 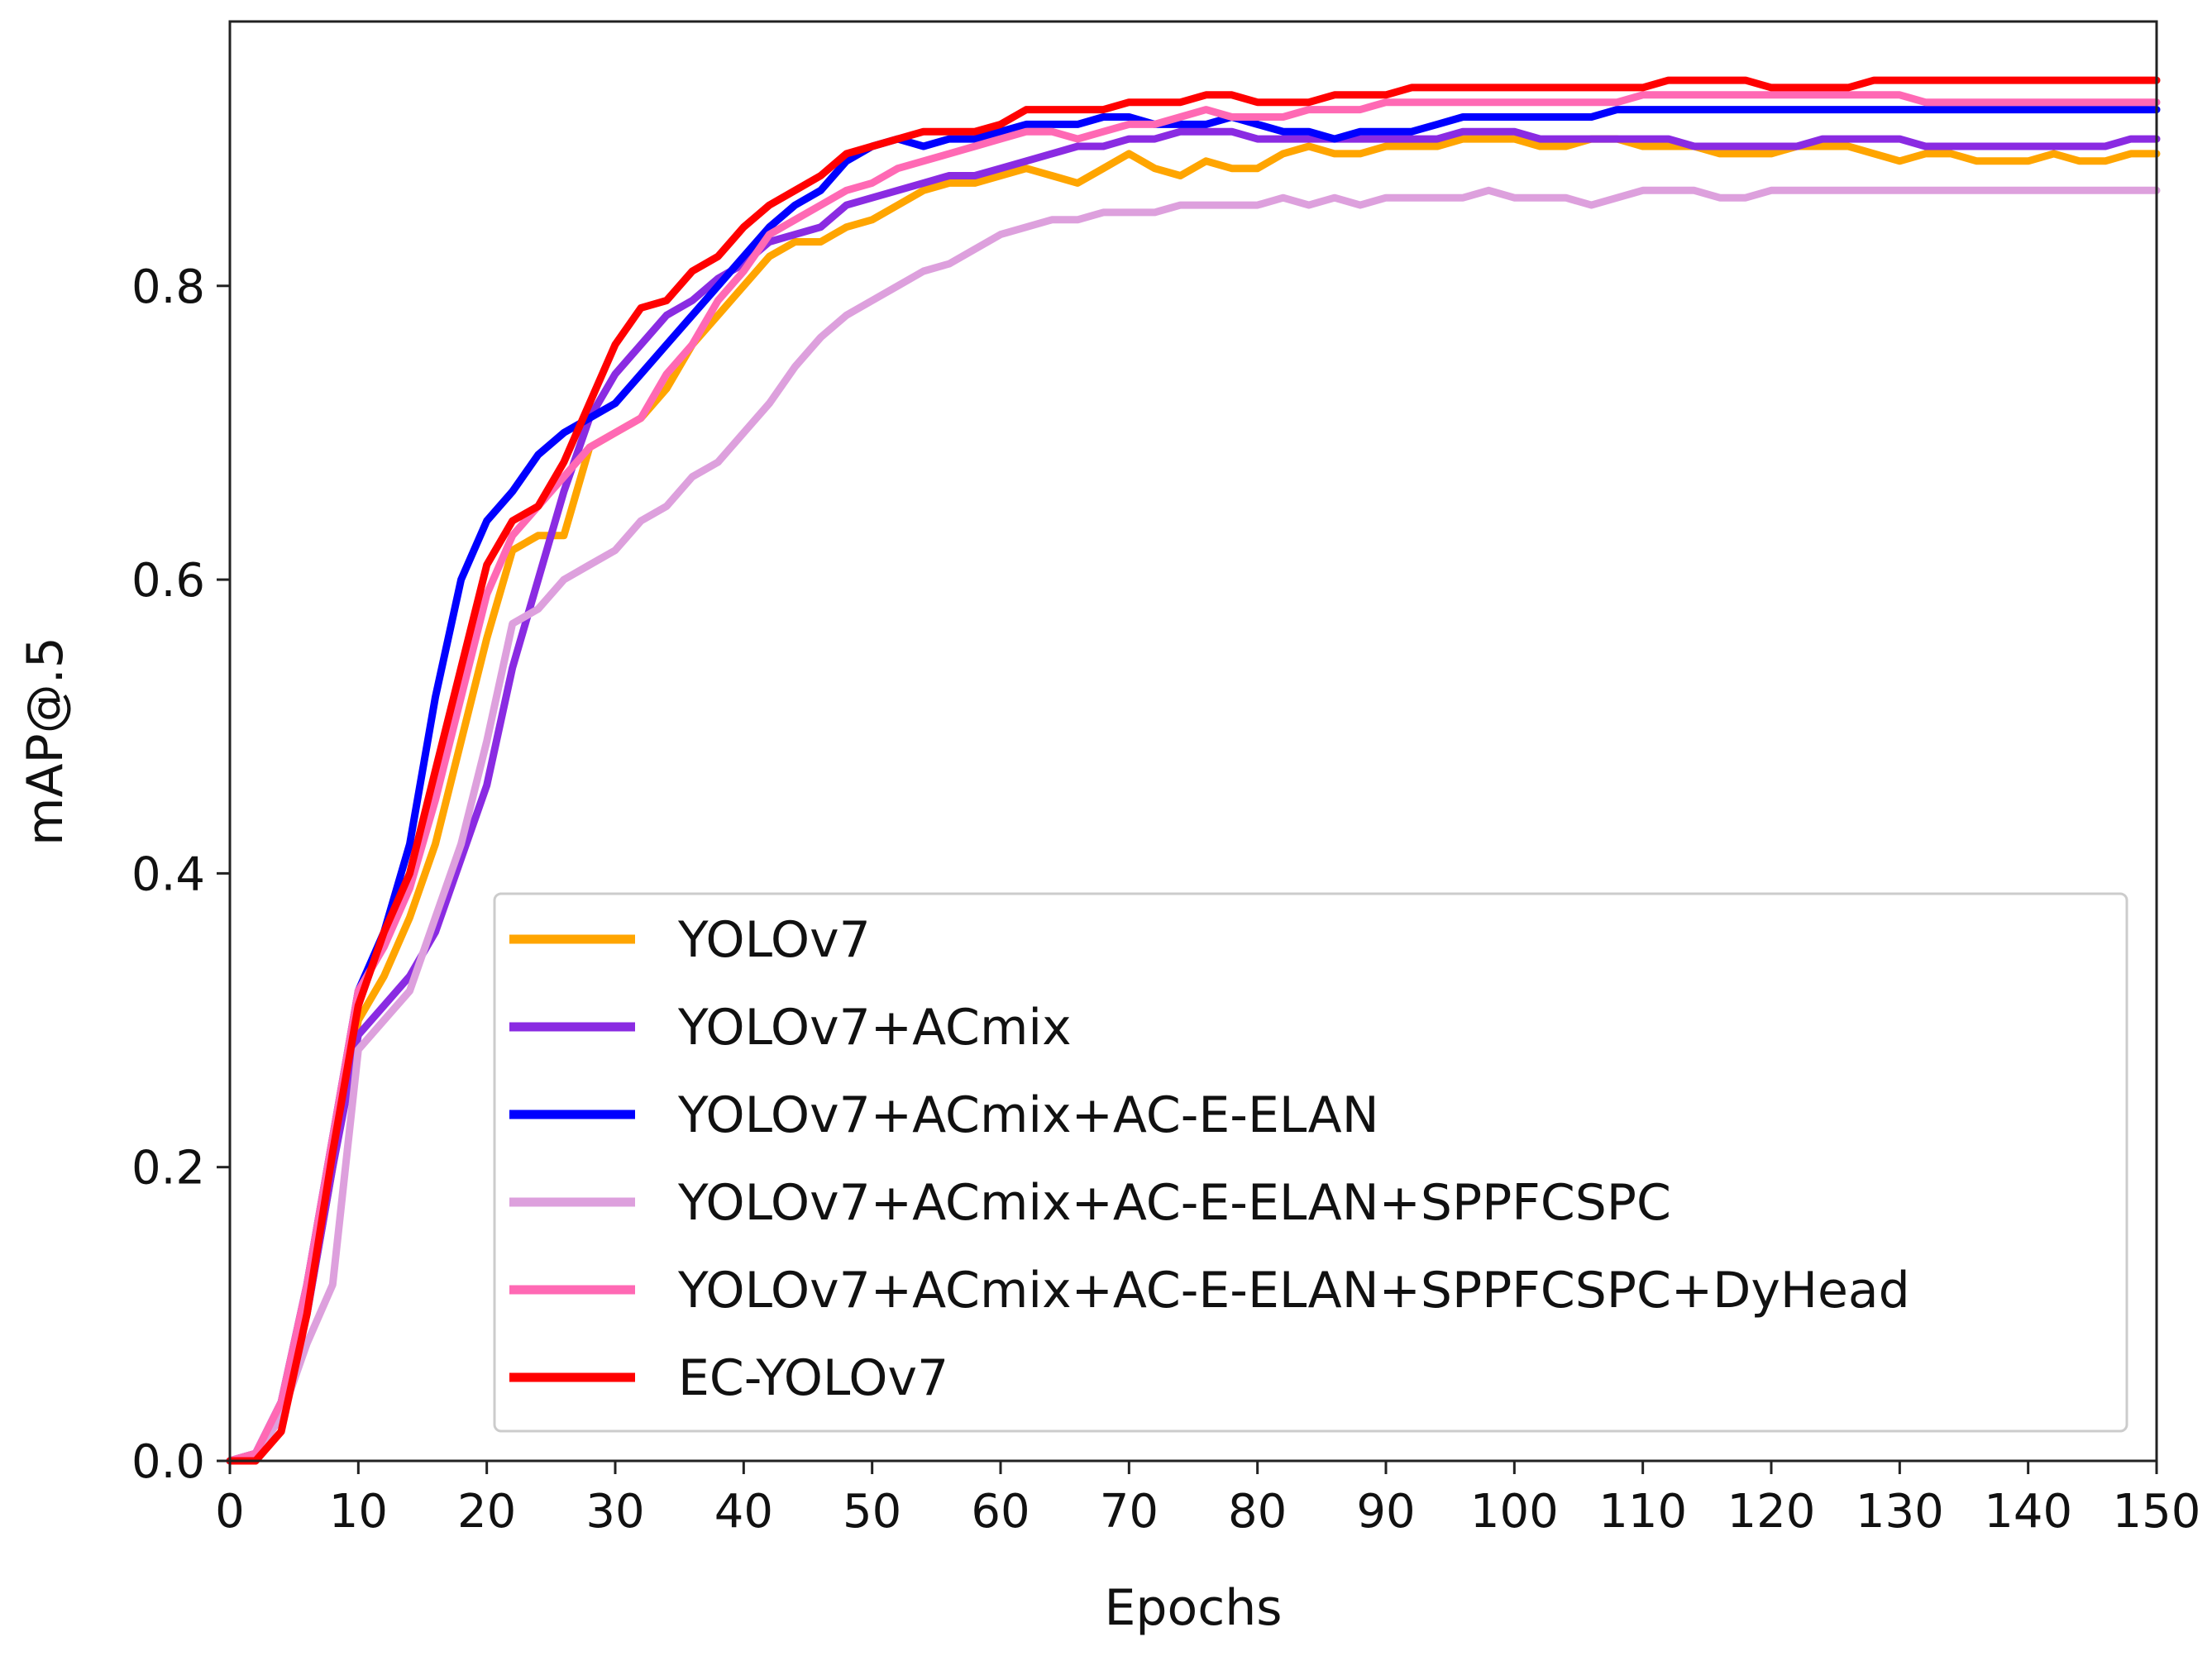 What do you see at coordinates (774, 940) in the screenshot?
I see `legend-label: YOLOv7` at bounding box center [774, 940].